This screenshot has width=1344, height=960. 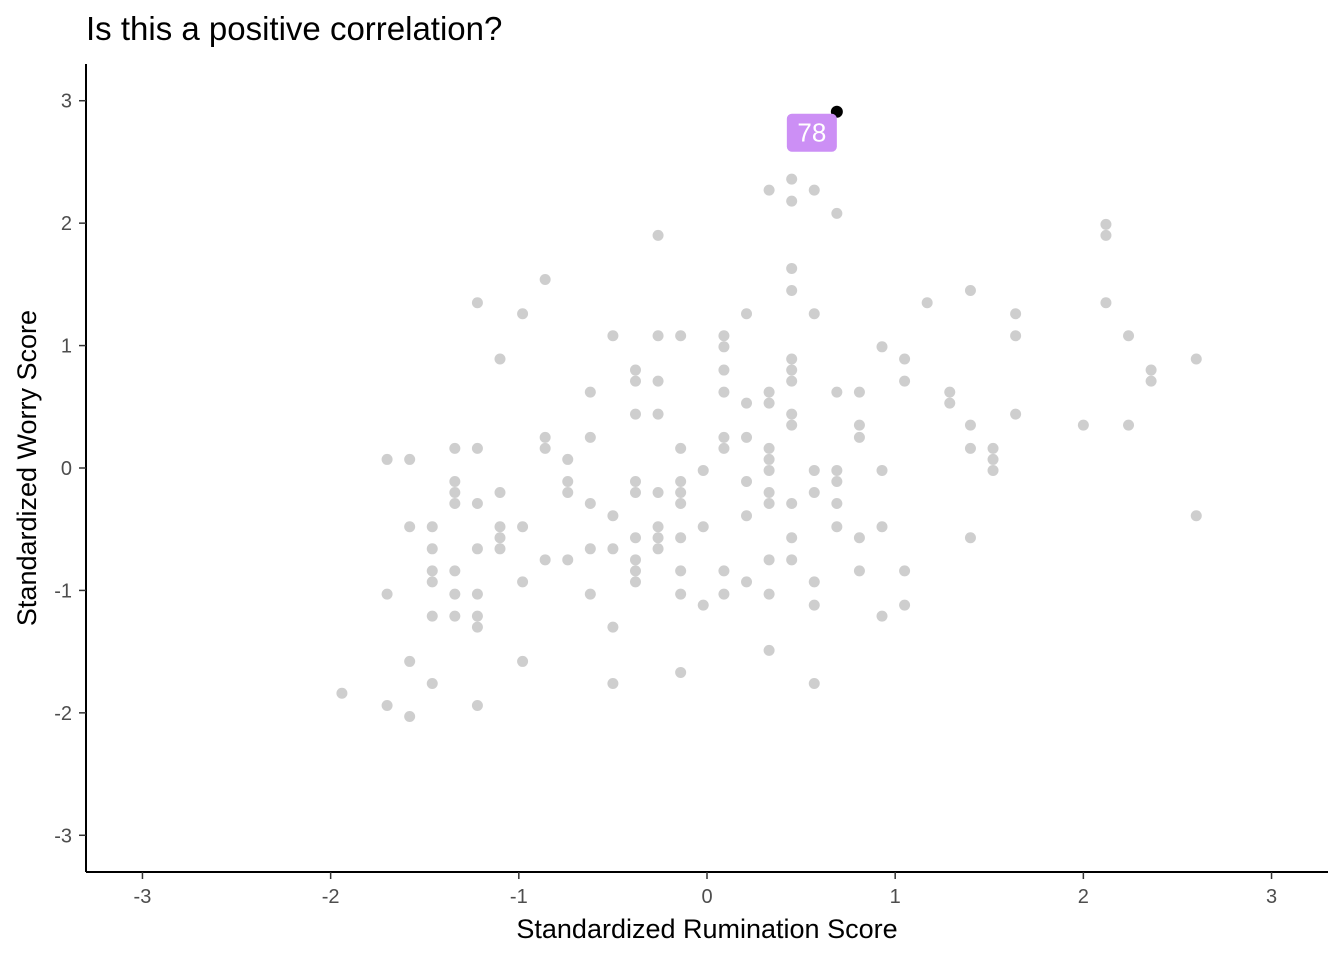 I want to click on y-tick-label: 3, so click(x=66, y=102).